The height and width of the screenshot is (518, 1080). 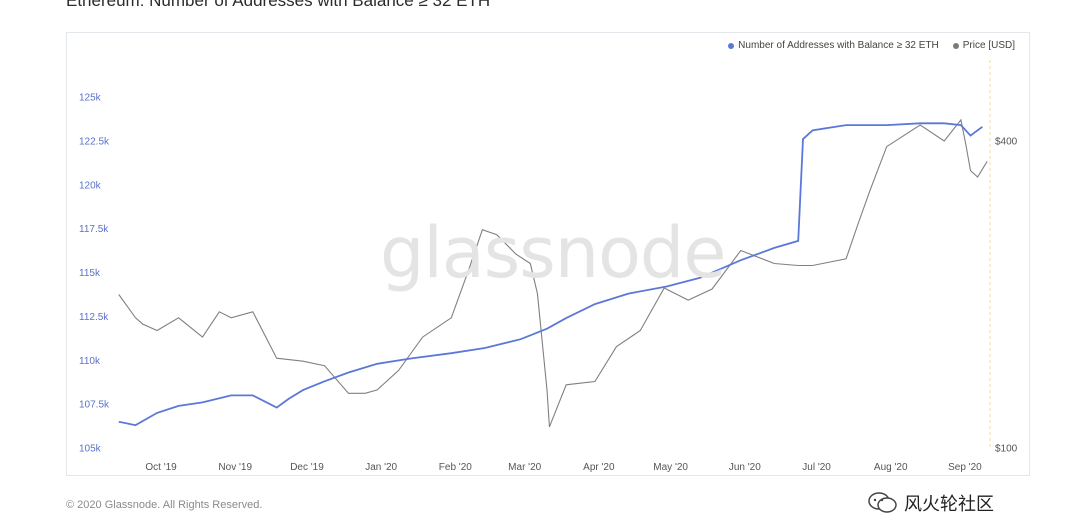 I want to click on y-left-tick-label: 112.5k, so click(x=94, y=317).